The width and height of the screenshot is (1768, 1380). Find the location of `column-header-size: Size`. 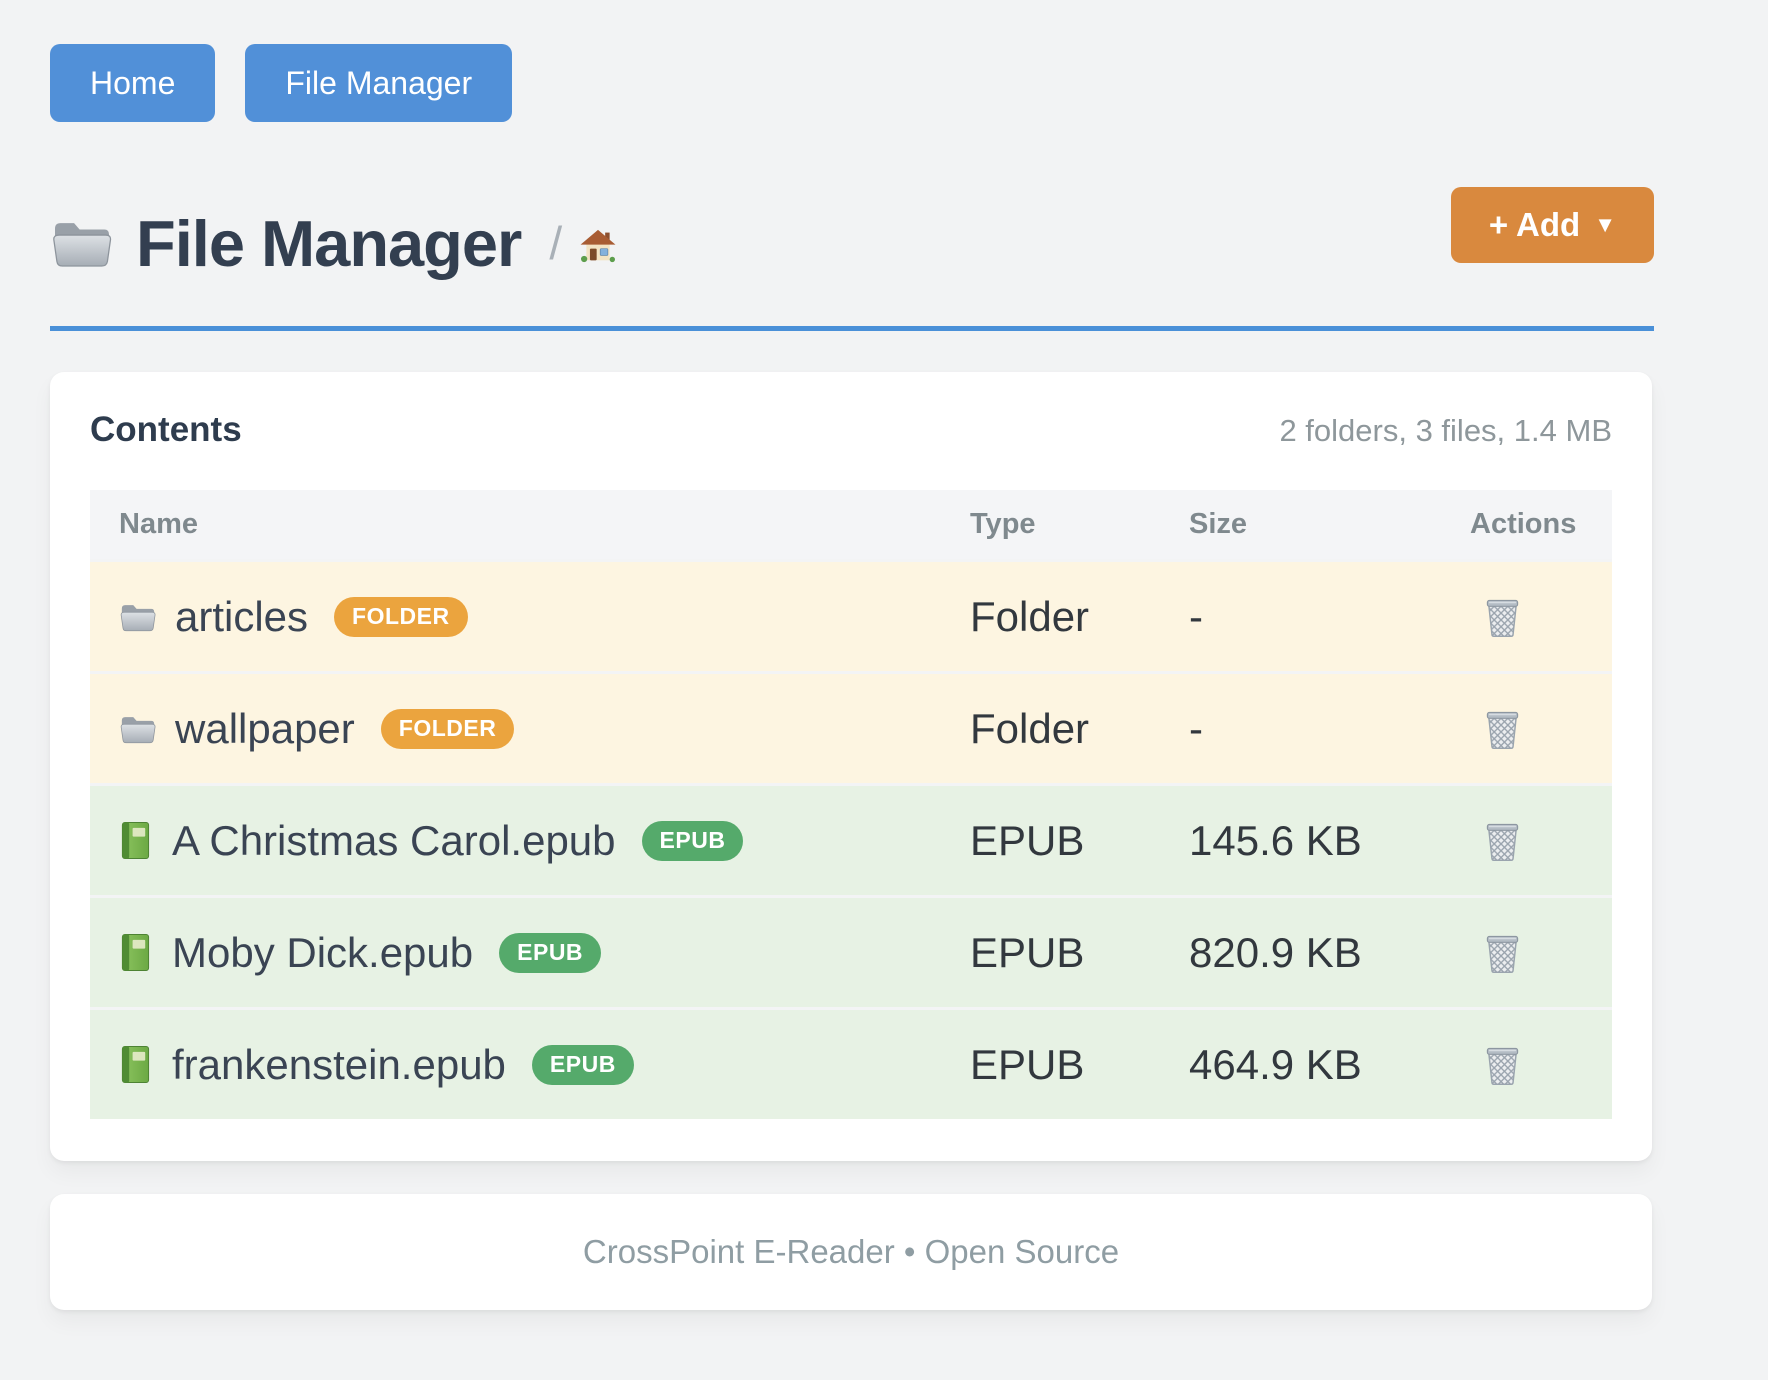

column-header-size: Size is located at coordinates (1218, 524).